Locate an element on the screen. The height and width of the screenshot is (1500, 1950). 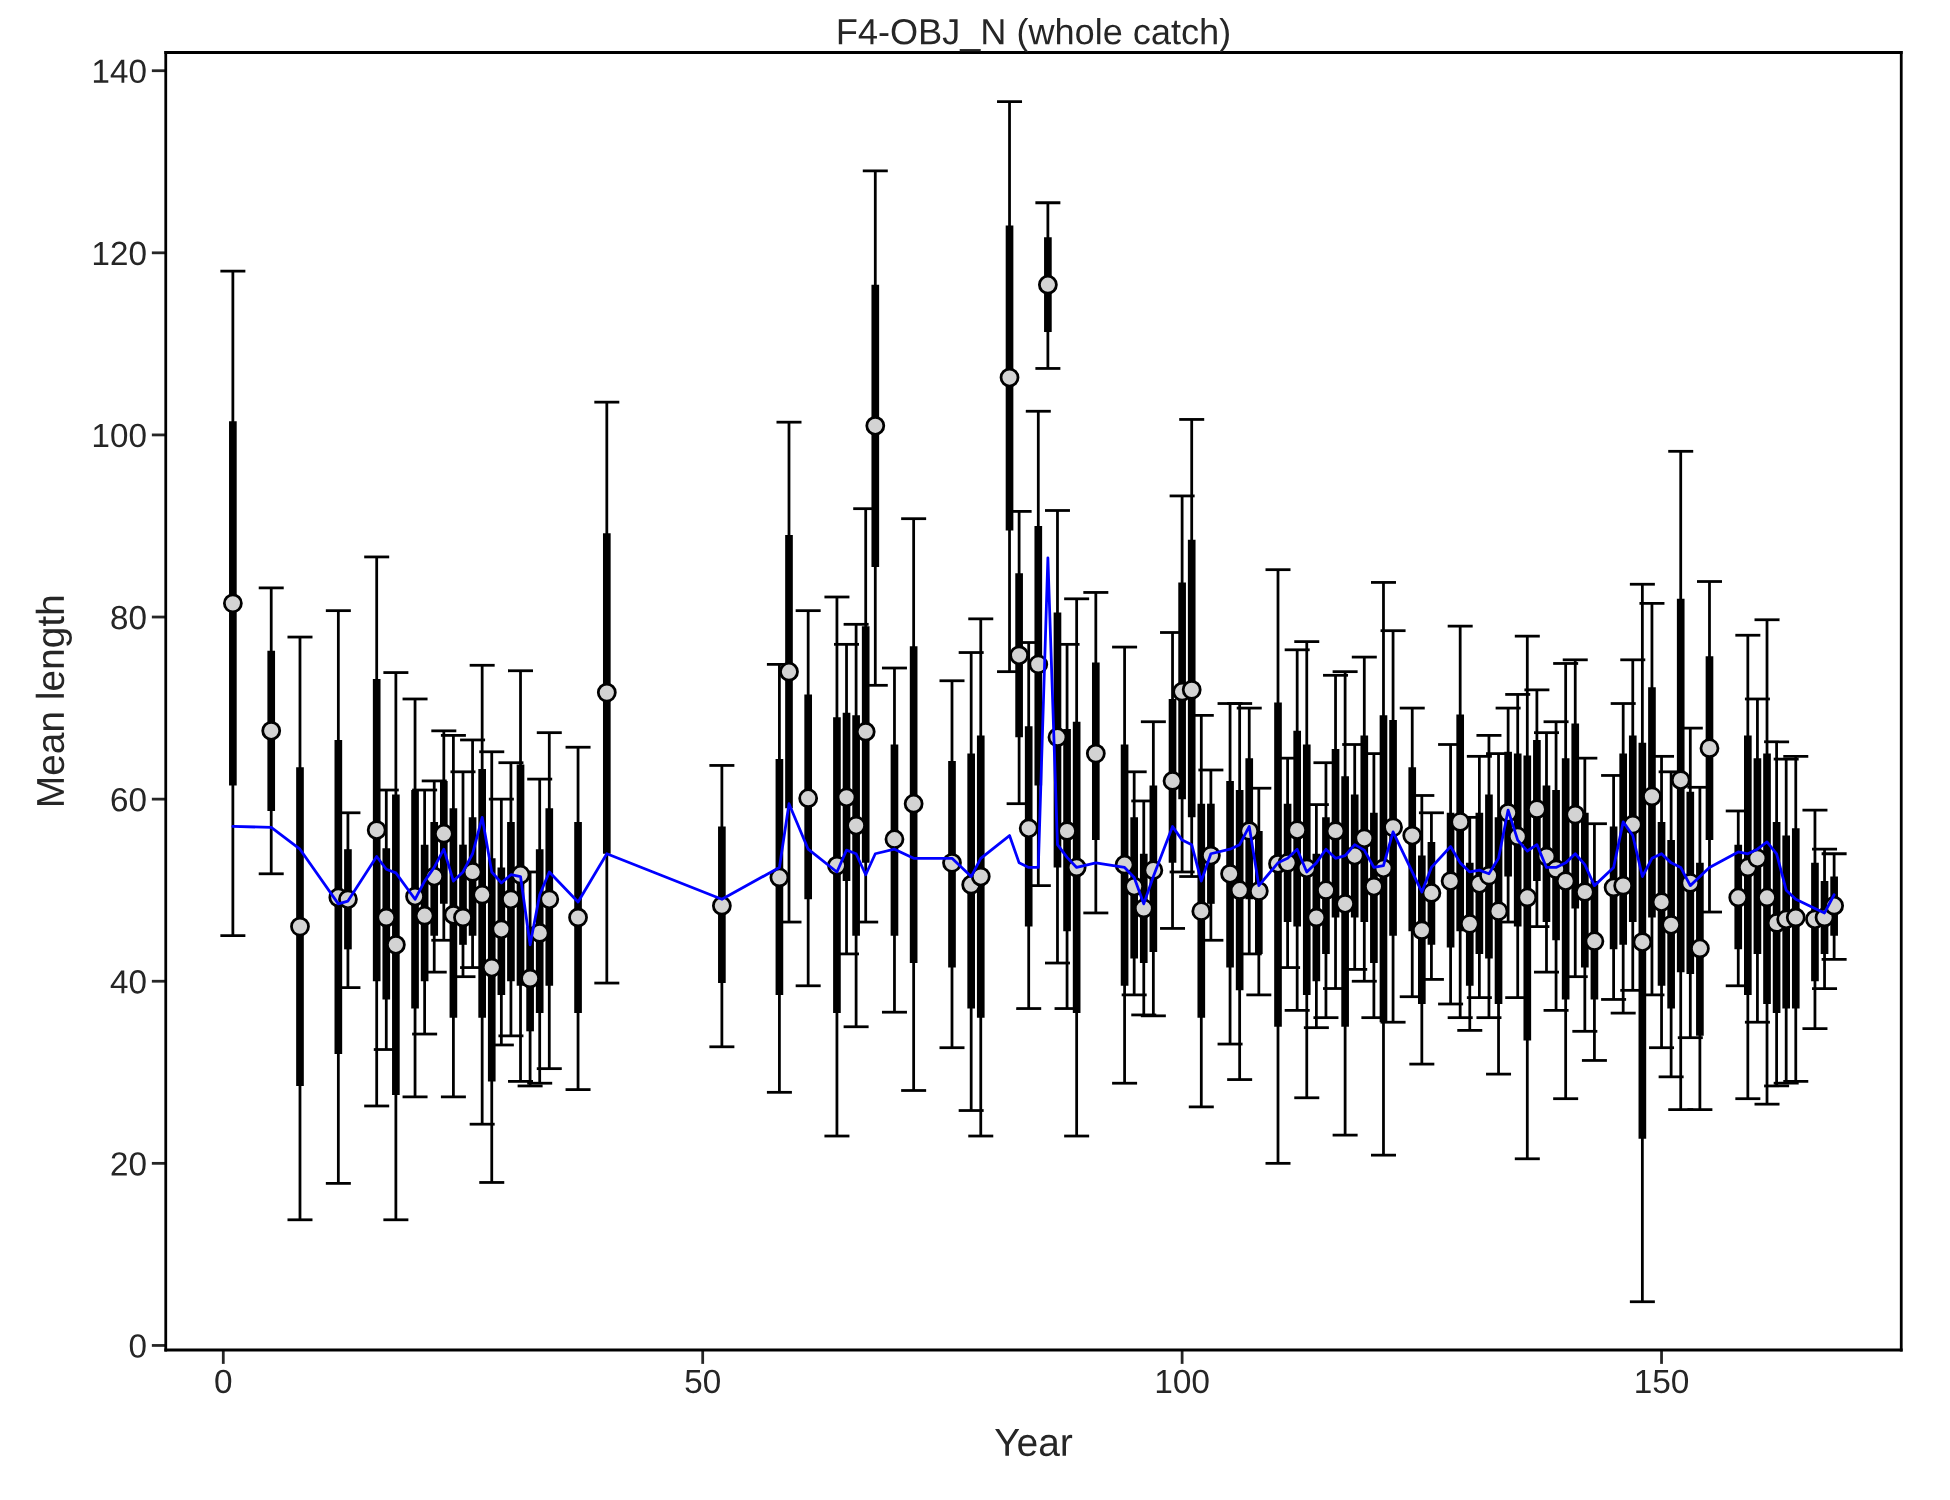
chart-title: F4-OBJ_N (whole catch) is located at coordinates (1033, 35).